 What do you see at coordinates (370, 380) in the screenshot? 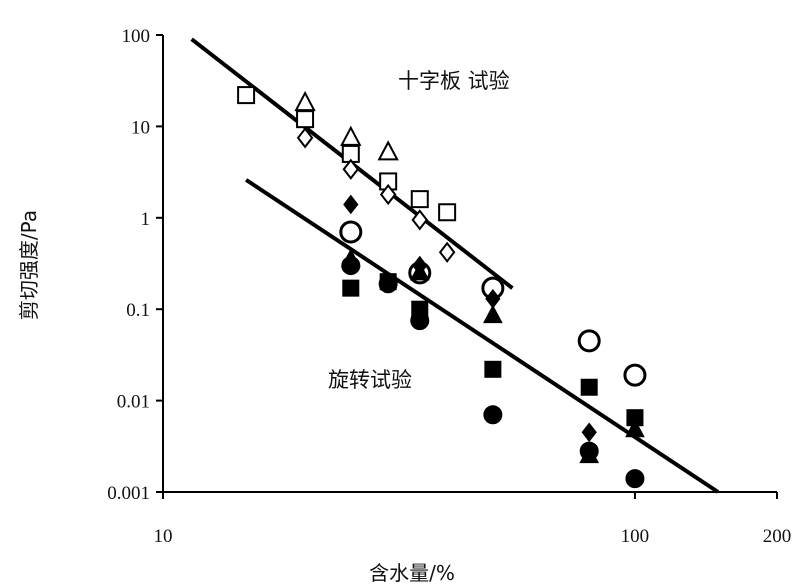
I see `annotation-rotation-test: 旋转试验` at bounding box center [370, 380].